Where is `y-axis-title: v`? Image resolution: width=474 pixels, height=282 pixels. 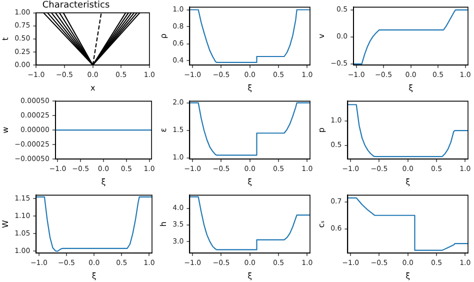 y-axis-title: v is located at coordinates (321, 35).